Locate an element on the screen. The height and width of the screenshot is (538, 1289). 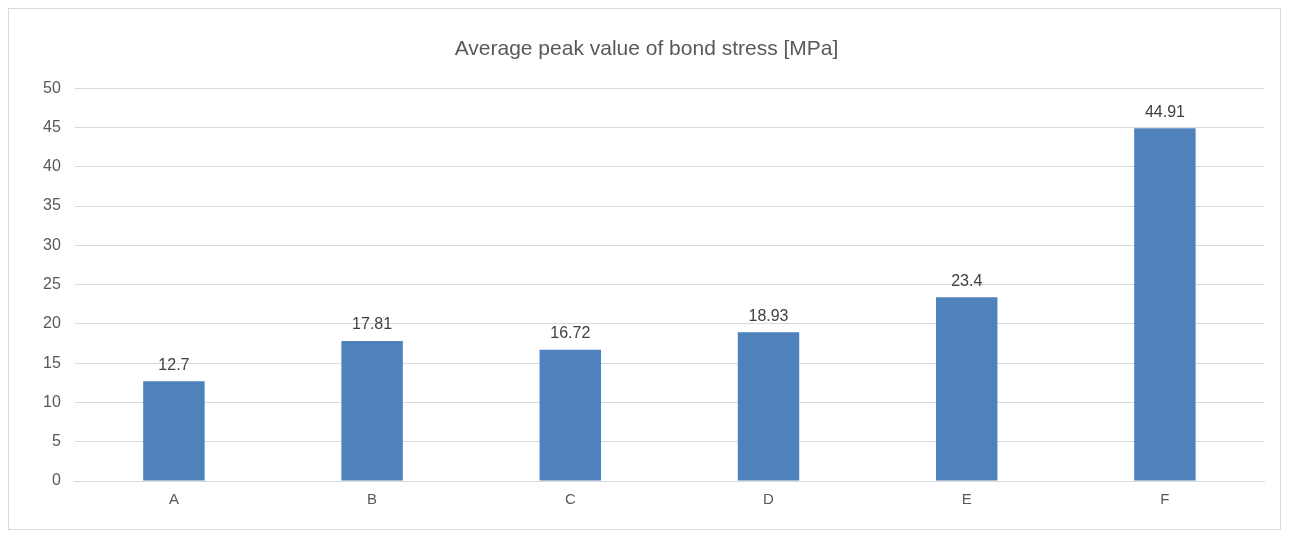
y-tick-label: 45 is located at coordinates (52, 126).